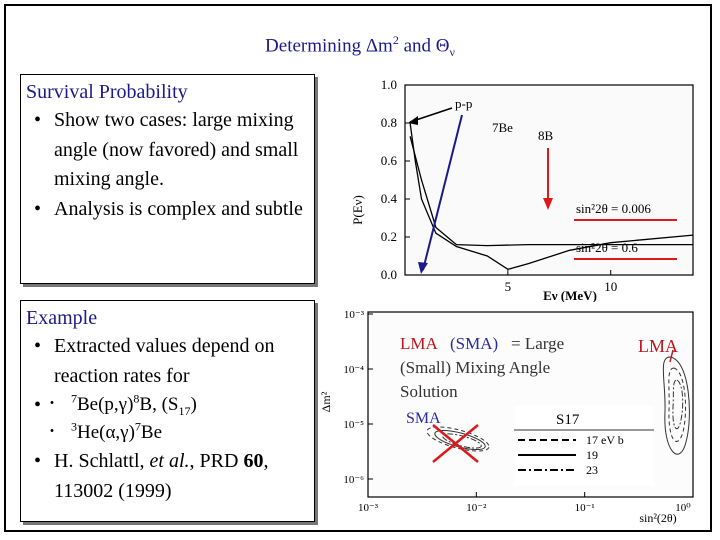 This screenshot has height=540, width=720. I want to click on legend-title: S17, so click(568, 420).